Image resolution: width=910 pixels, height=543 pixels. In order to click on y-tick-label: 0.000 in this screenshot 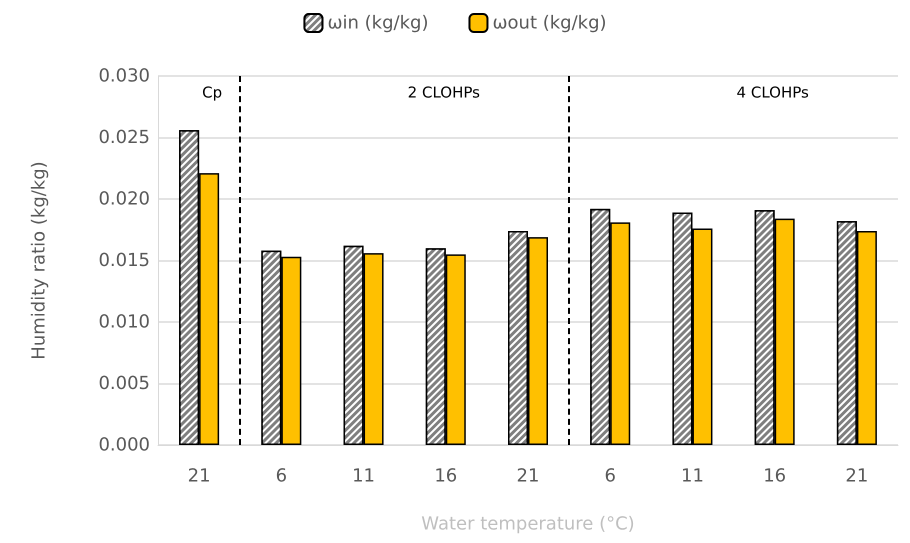, I will do `click(124, 445)`.